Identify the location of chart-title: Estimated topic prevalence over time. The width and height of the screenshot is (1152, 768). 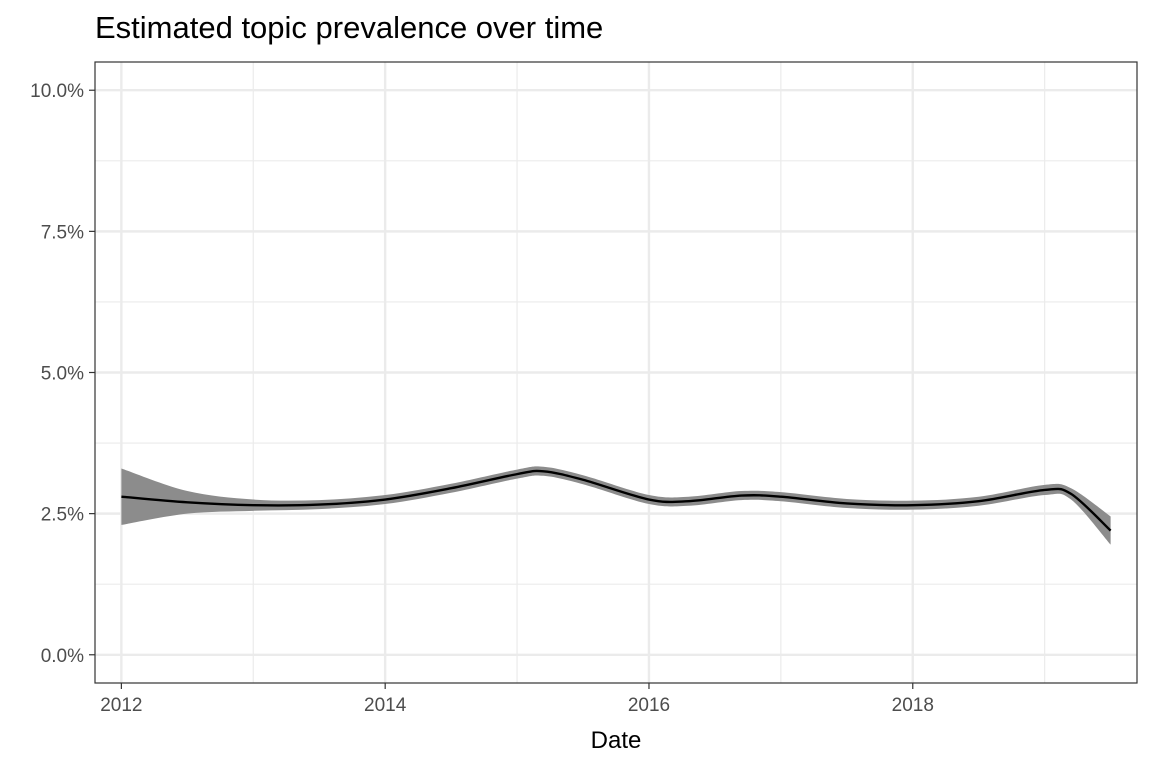
(349, 27).